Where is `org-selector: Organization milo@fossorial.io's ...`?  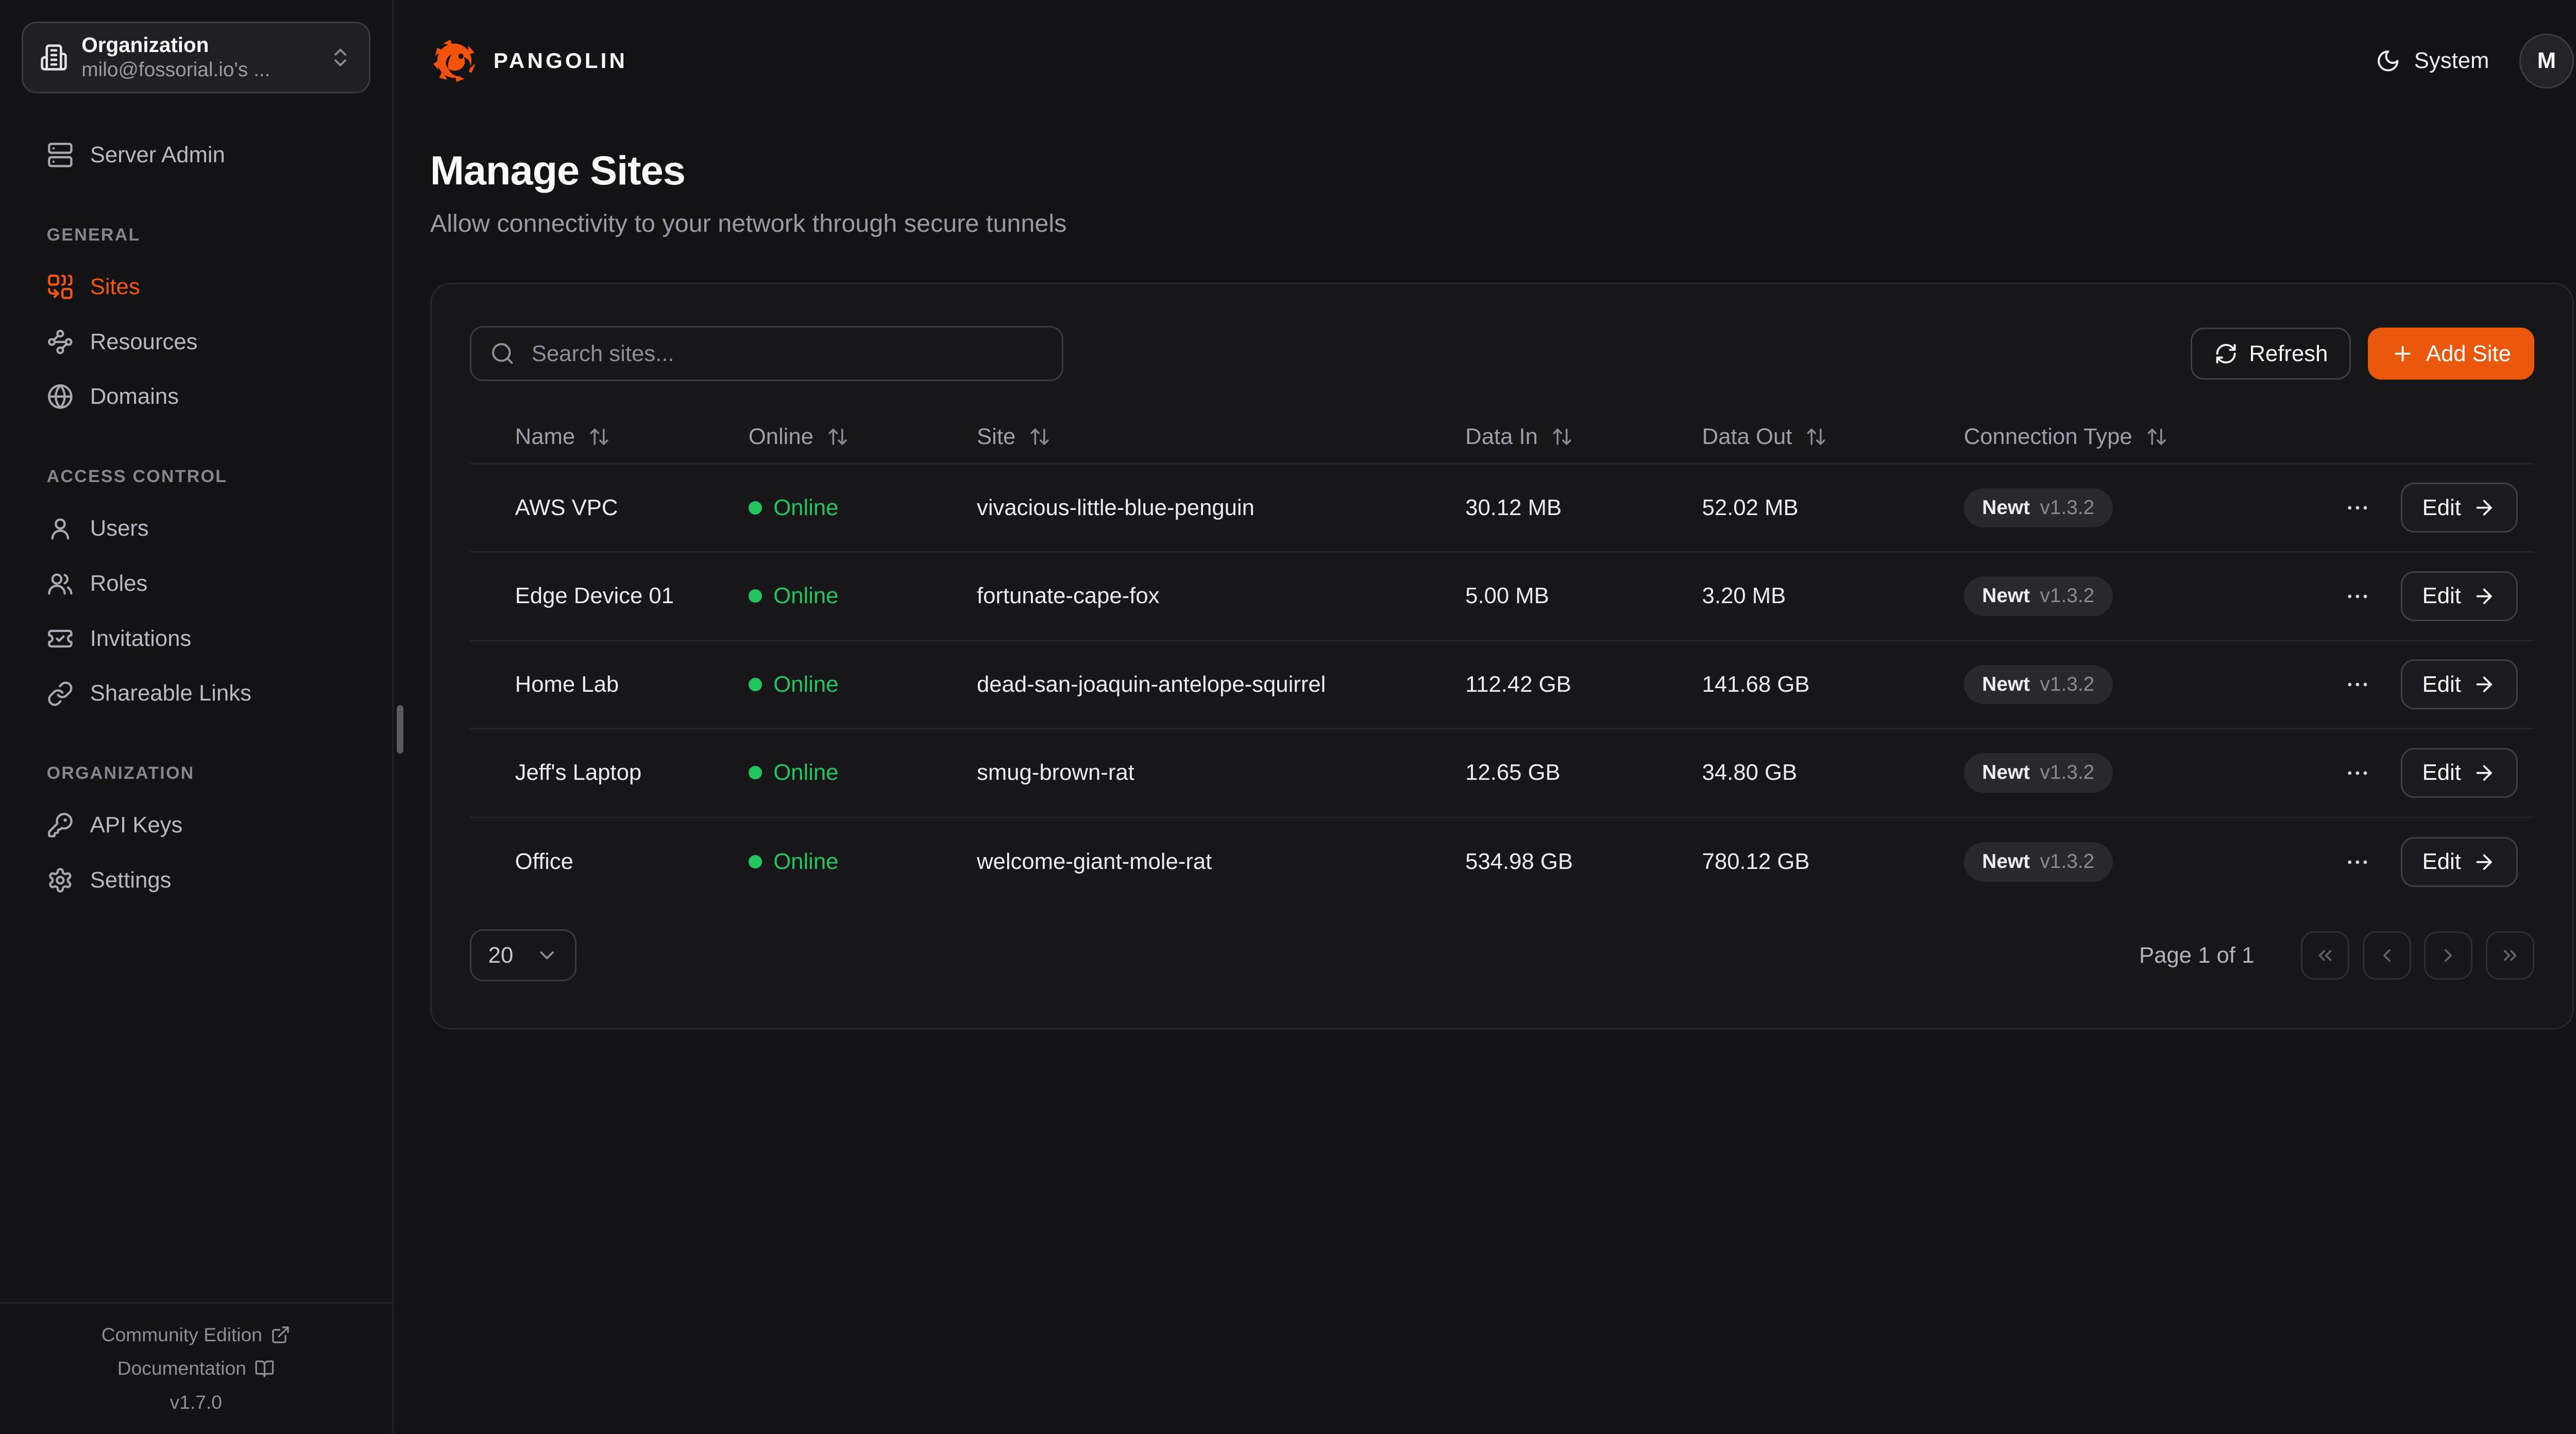 org-selector: Organization milo@fossorial.io's ... is located at coordinates (196, 58).